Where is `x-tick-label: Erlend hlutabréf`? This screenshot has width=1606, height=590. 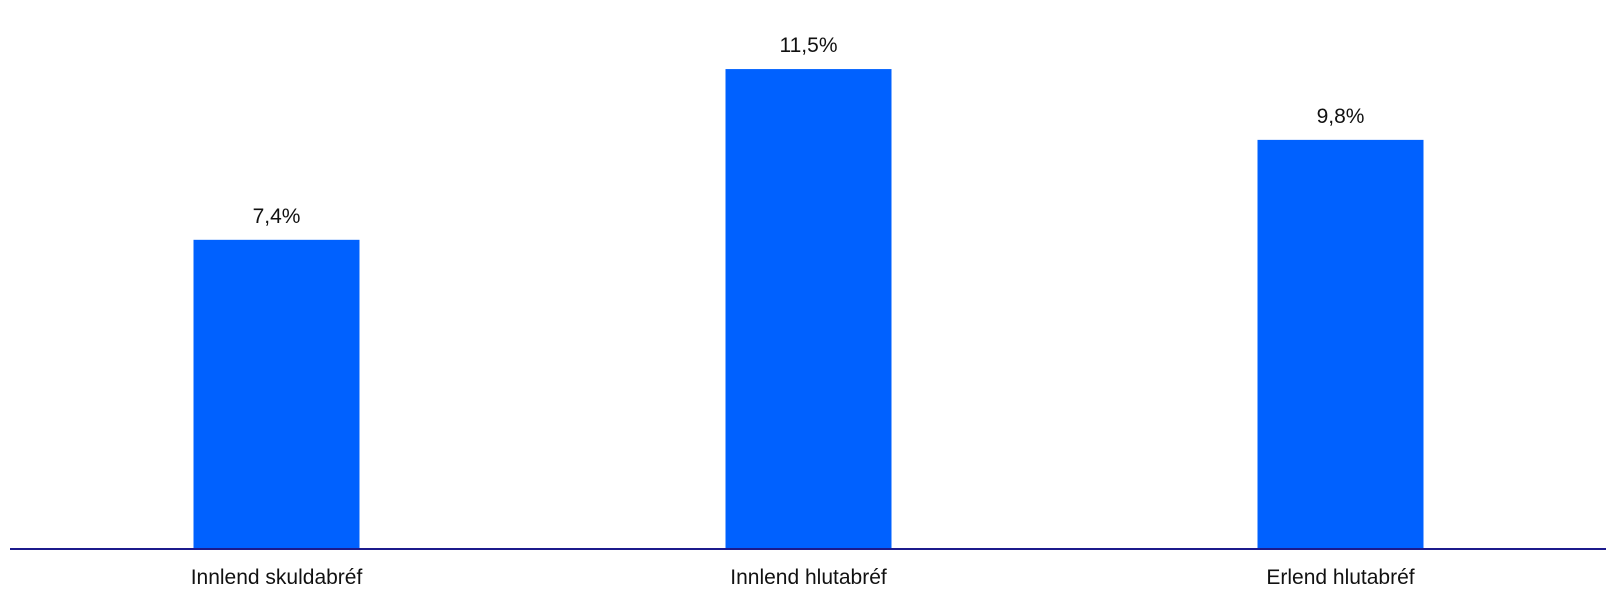 x-tick-label: Erlend hlutabréf is located at coordinates (1340, 577).